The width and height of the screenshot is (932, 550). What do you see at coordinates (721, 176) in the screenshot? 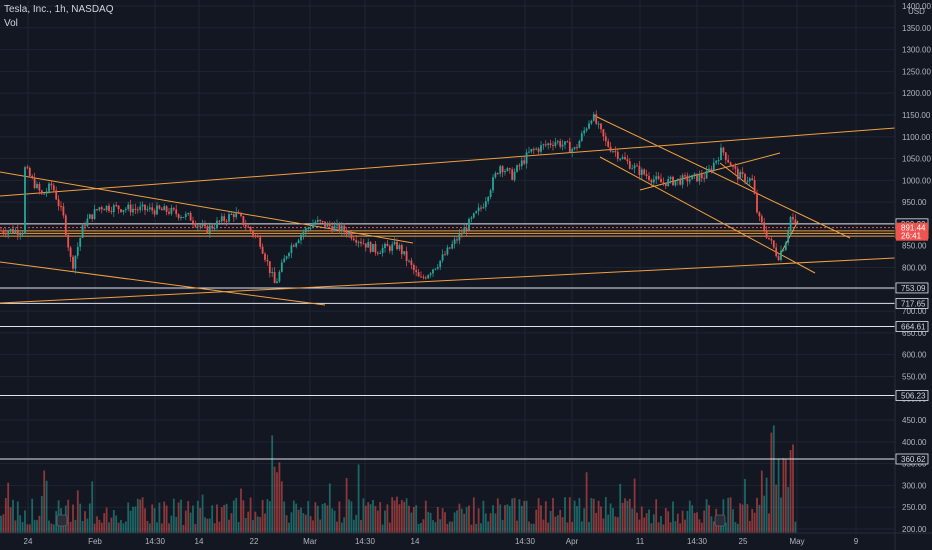
I see `trend-line` at bounding box center [721, 176].